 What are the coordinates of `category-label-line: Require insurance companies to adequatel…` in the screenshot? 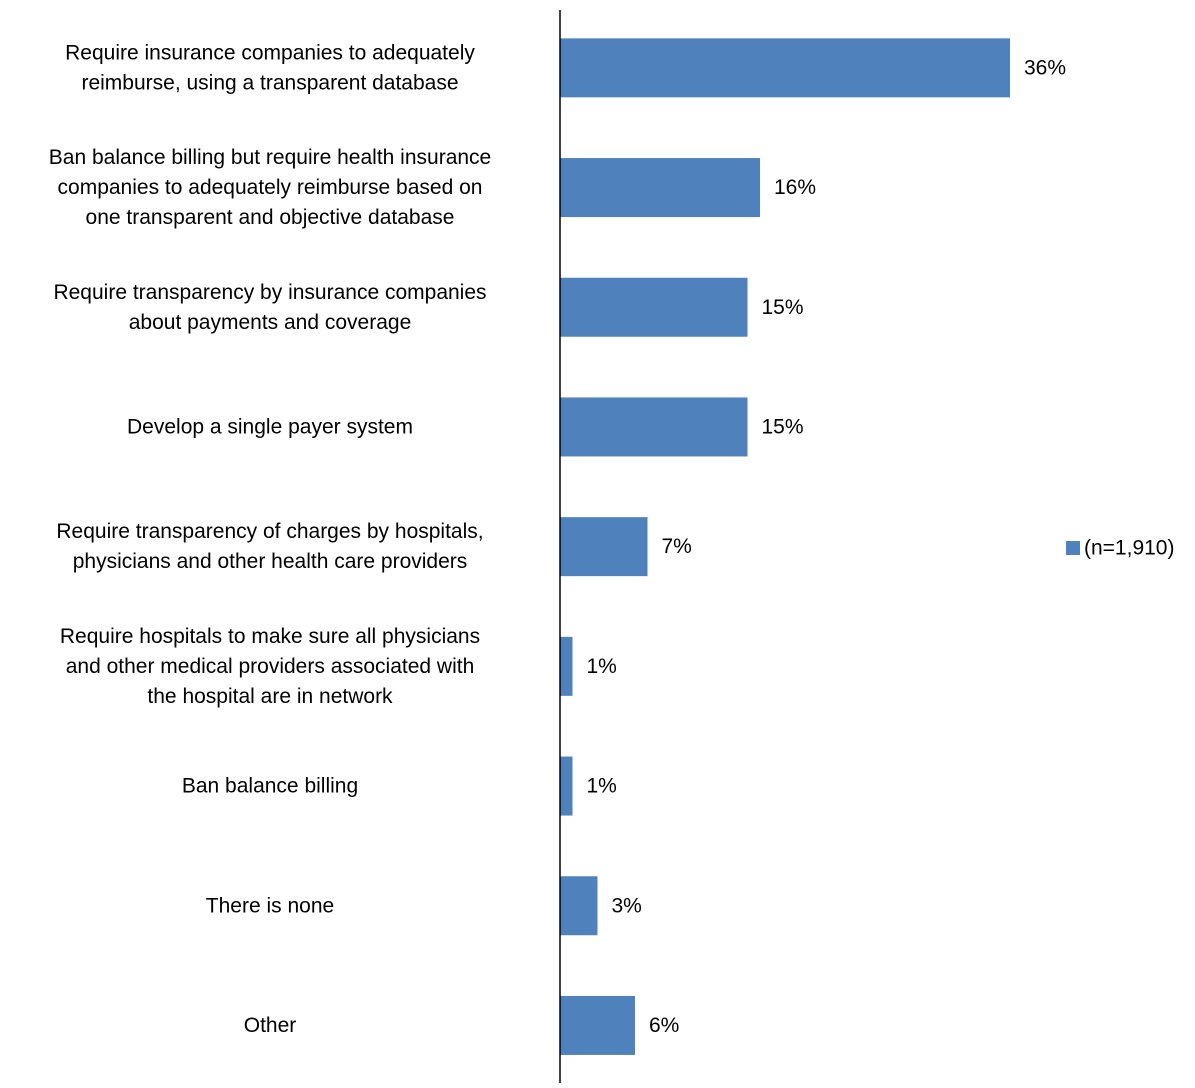 It's located at (270, 52).